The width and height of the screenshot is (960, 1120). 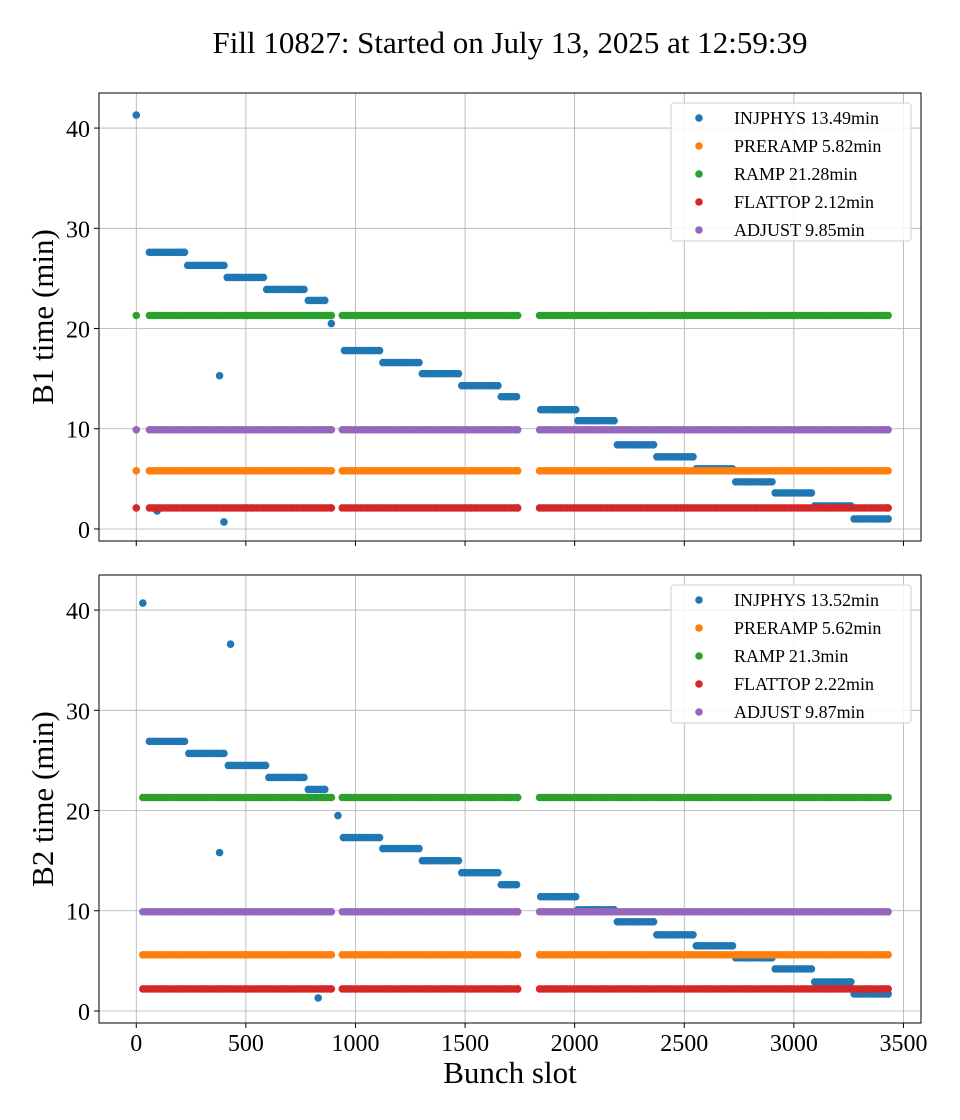 What do you see at coordinates (465, 1044) in the screenshot?
I see `x-tick-label: 1500` at bounding box center [465, 1044].